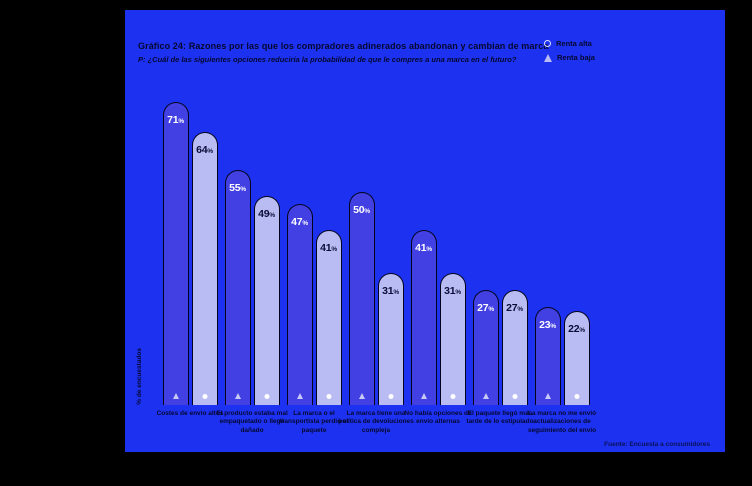  What do you see at coordinates (576, 57) in the screenshot?
I see `legend-item-label: Renta baja` at bounding box center [576, 57].